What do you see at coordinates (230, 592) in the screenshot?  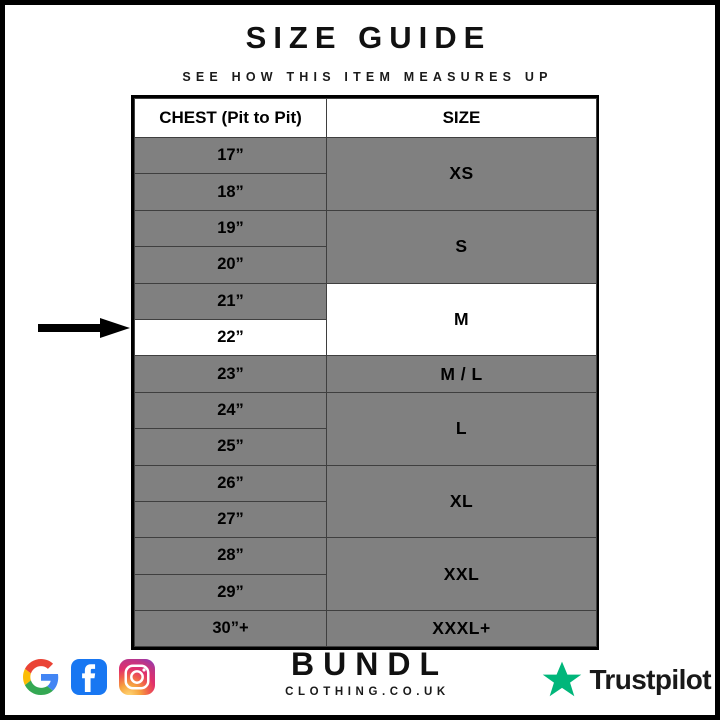 I see `chest-measurement-cell: 29”` at bounding box center [230, 592].